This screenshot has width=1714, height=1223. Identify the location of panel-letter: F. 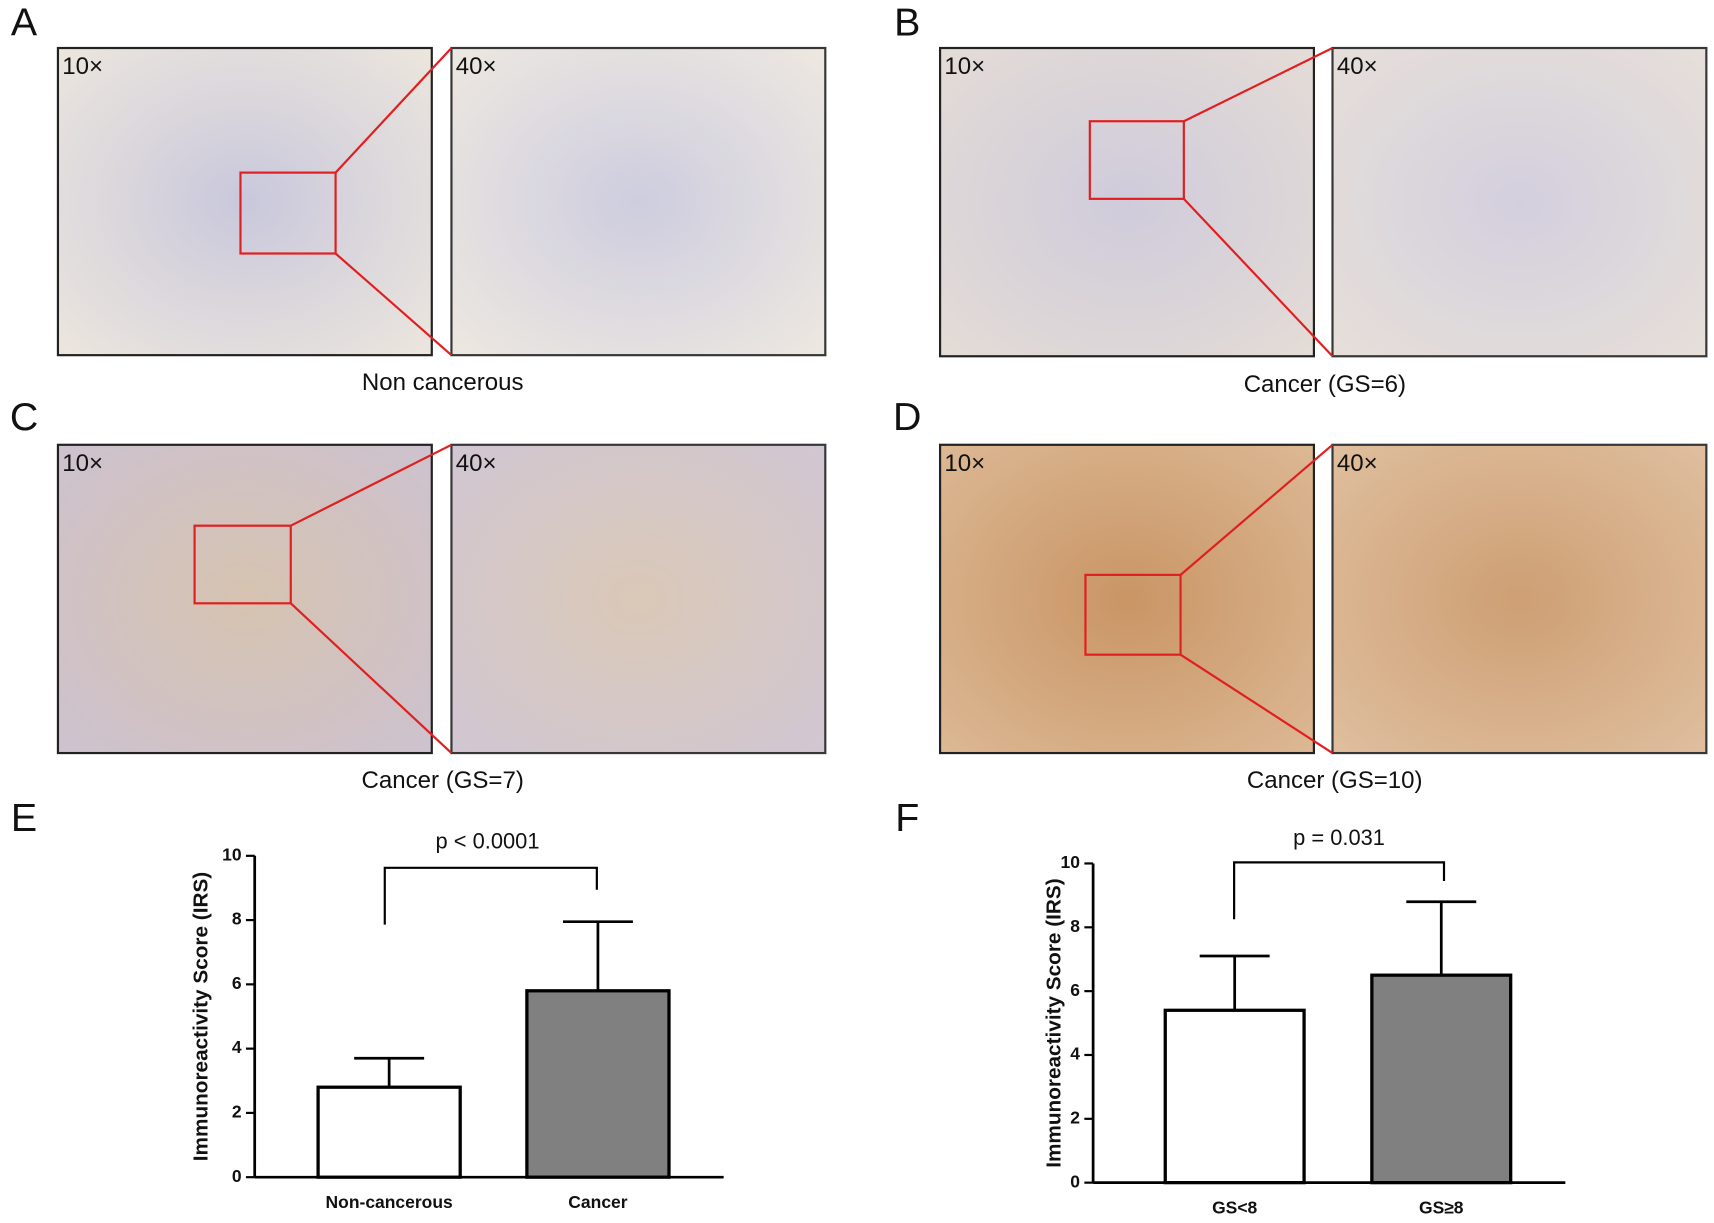
(907, 818).